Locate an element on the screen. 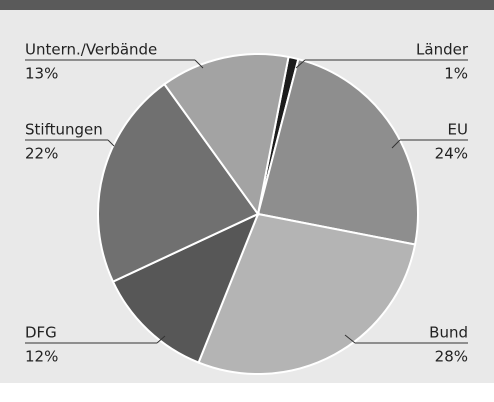 This screenshot has height=402, width=494. slice-value: 24% is located at coordinates (451, 154).